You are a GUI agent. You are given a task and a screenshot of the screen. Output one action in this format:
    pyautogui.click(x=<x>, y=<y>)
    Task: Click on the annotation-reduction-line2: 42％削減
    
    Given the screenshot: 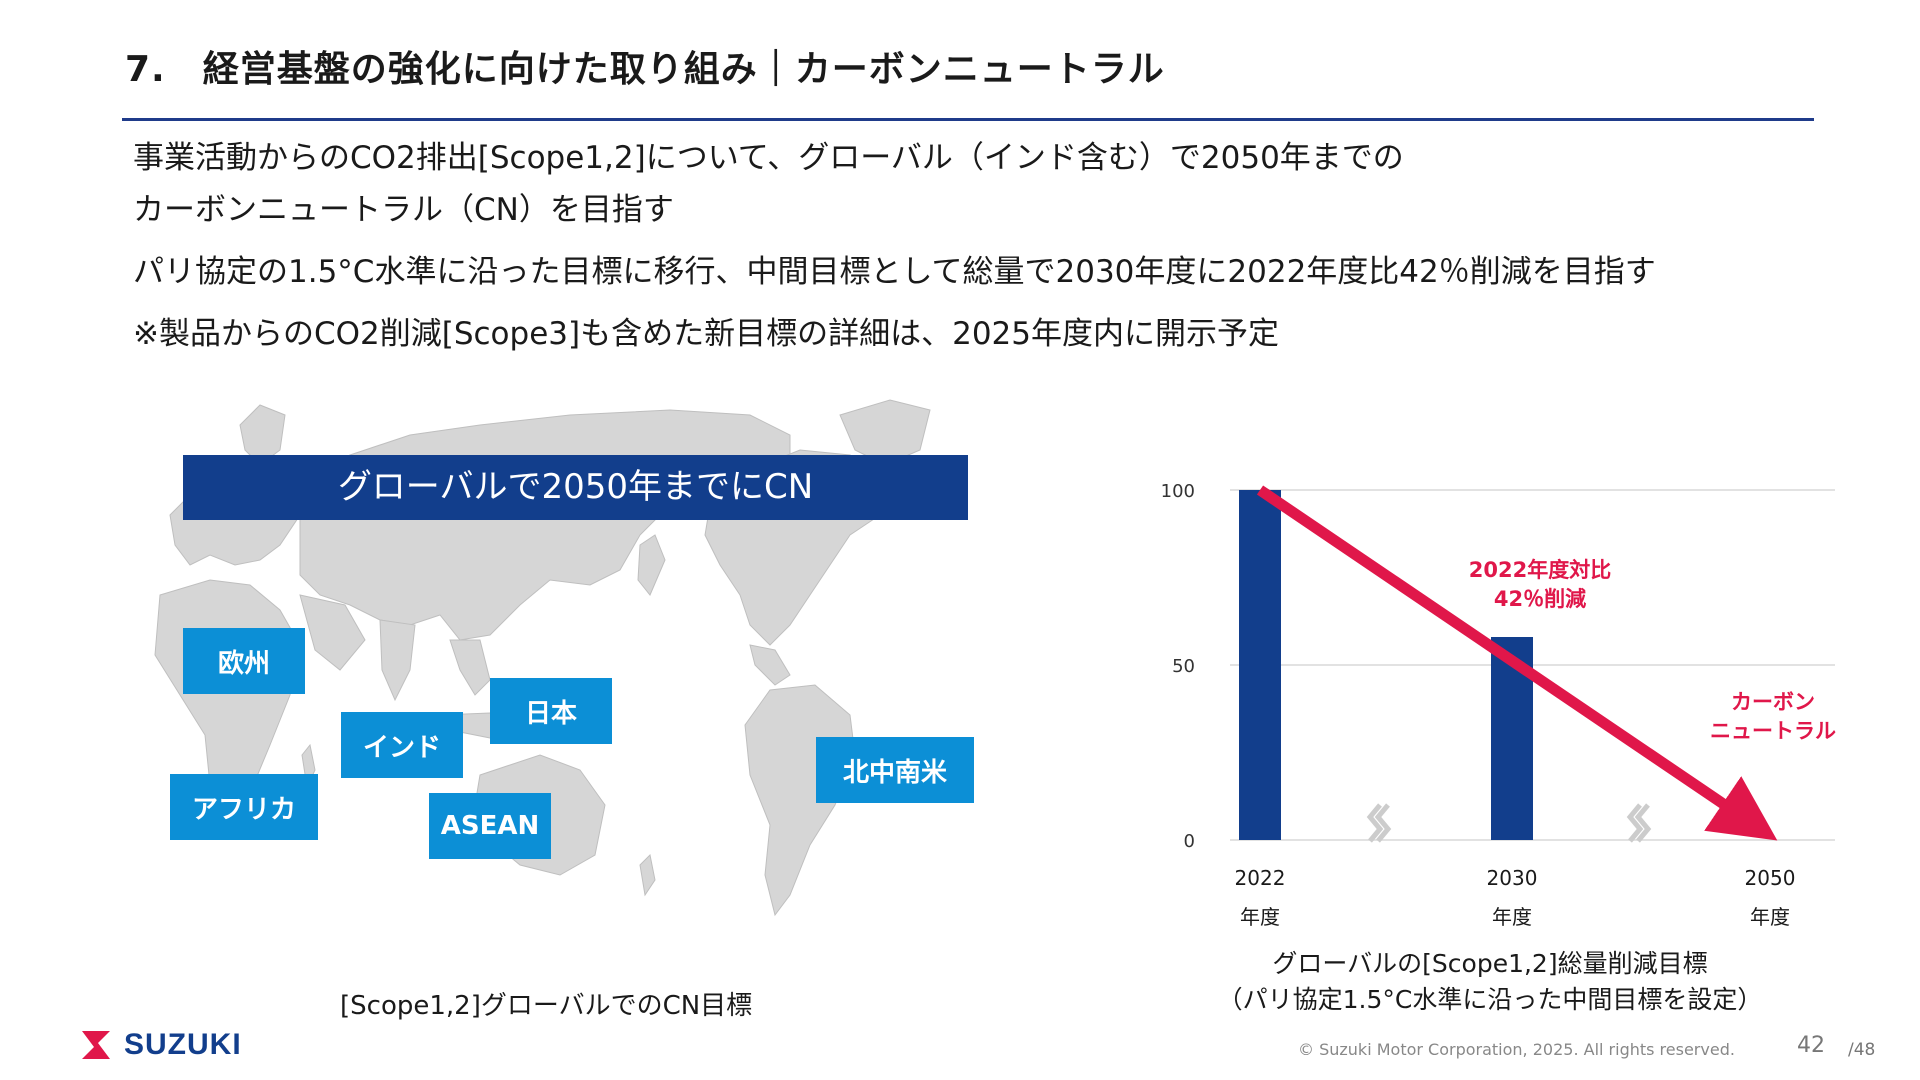 What is the action you would take?
    pyautogui.click(x=1540, y=599)
    